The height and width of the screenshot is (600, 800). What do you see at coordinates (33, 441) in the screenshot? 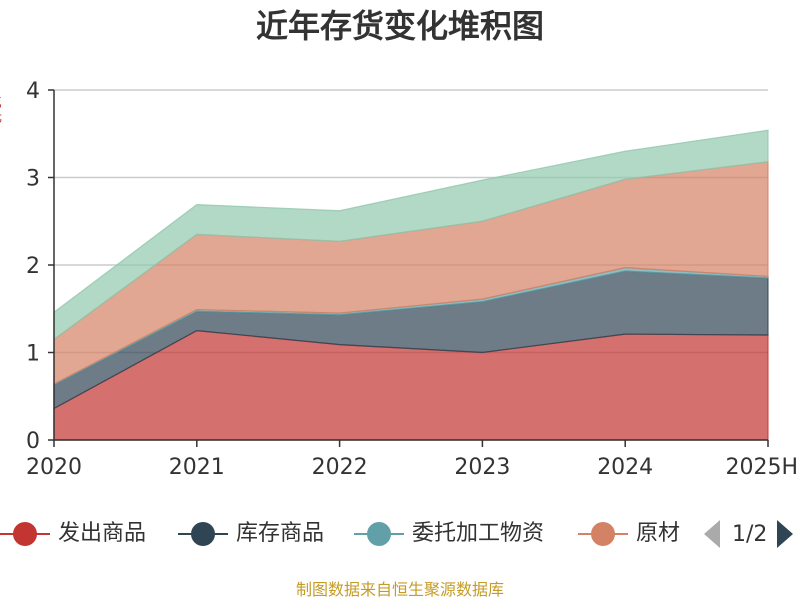
I see `y-tick-label: 0` at bounding box center [33, 441].